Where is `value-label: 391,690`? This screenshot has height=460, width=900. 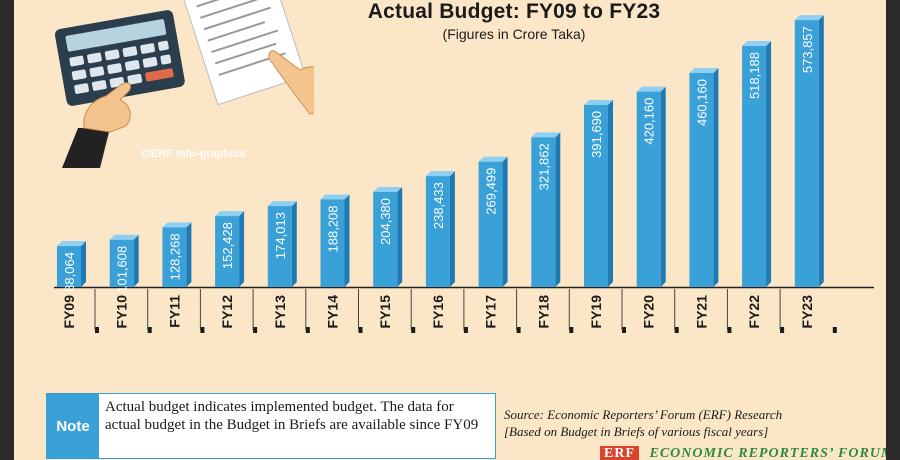
value-label: 391,690 is located at coordinates (596, 134).